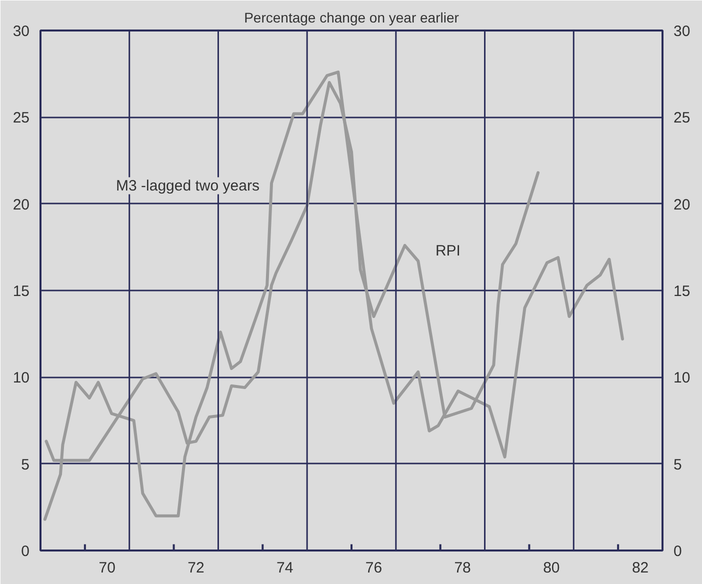  Describe the element at coordinates (107, 568) in the screenshot. I see `x-tick-label: 70` at that location.